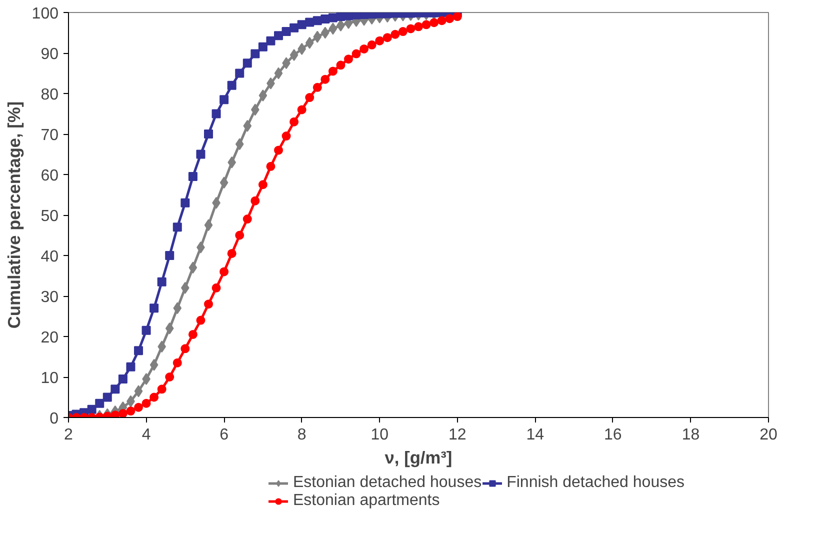 Image resolution: width=820 pixels, height=537 pixels. I want to click on y-tick-label: 40, so click(49, 257).